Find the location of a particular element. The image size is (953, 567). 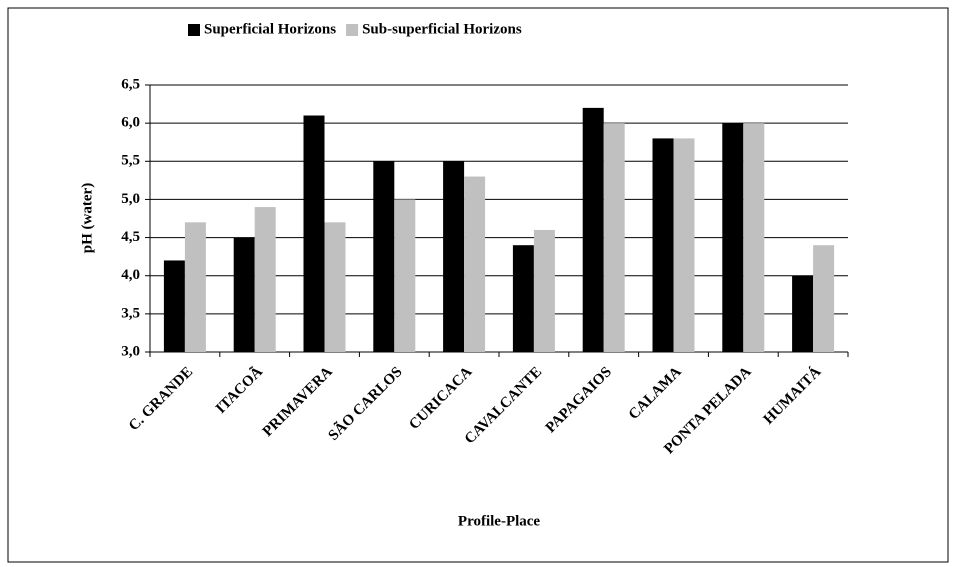

legend-label: Sub-superficial Horizons is located at coordinates (442, 29).